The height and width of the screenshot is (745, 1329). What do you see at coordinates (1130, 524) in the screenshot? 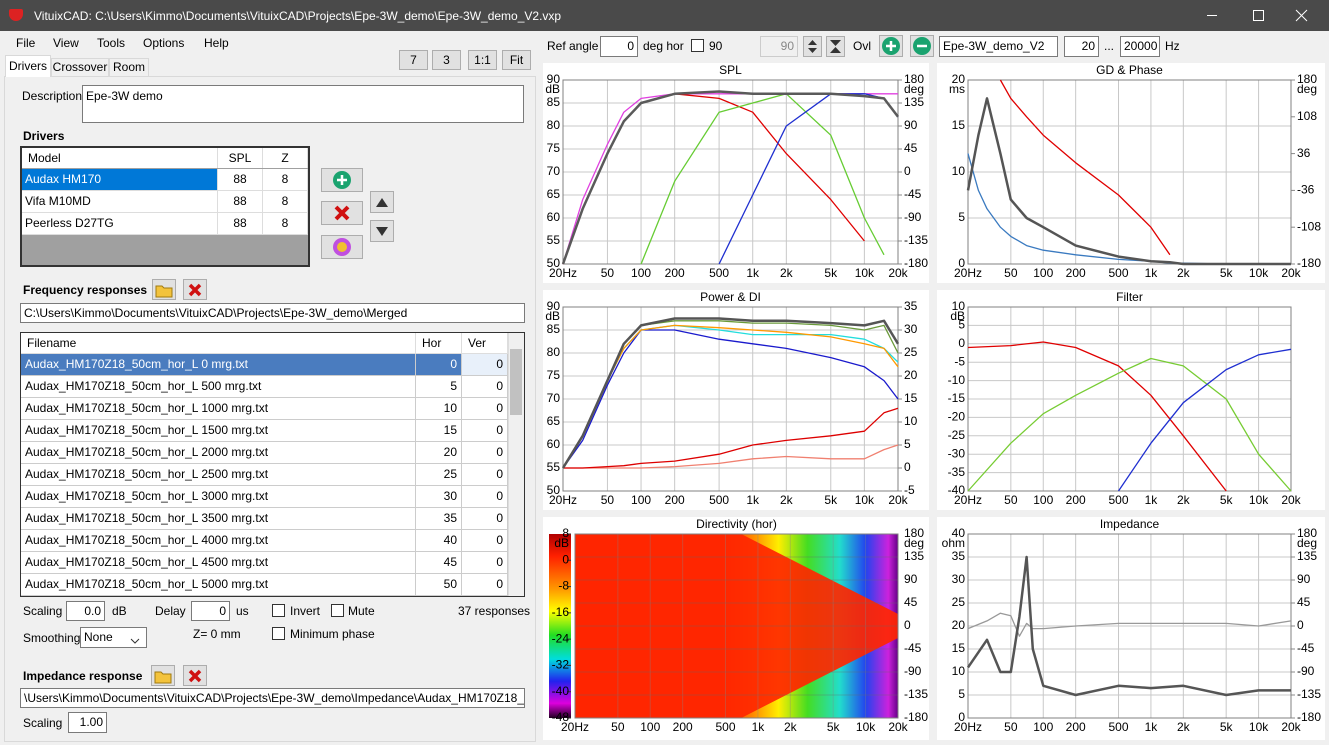
I see `chart-title: Impedance` at bounding box center [1130, 524].